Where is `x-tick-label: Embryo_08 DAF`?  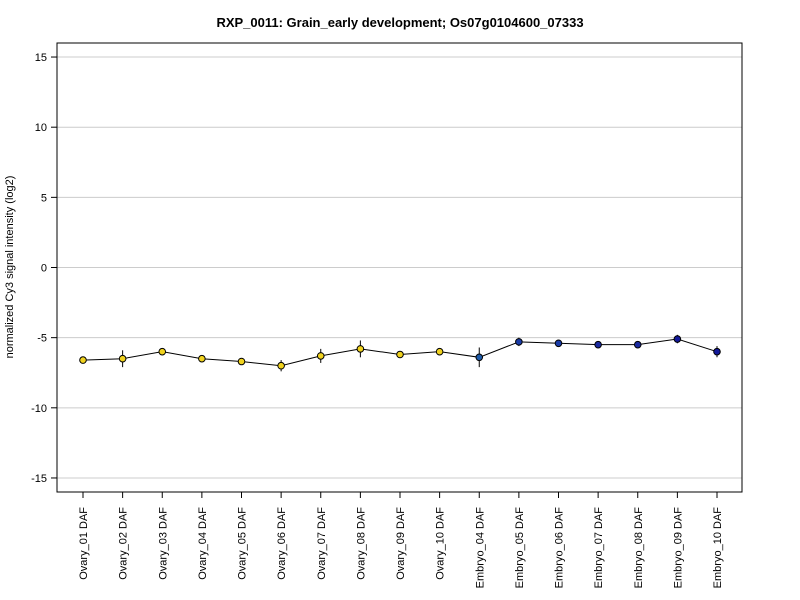
x-tick-label: Embryo_08 DAF is located at coordinates (639, 548).